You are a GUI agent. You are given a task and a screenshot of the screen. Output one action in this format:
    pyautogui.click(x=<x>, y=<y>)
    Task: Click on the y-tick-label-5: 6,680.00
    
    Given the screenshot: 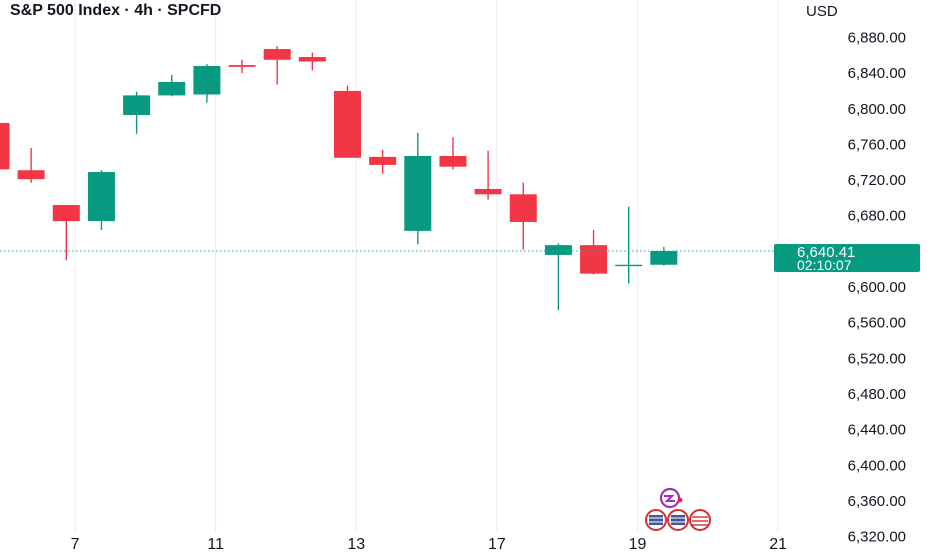 What is the action you would take?
    pyautogui.click(x=877, y=216)
    